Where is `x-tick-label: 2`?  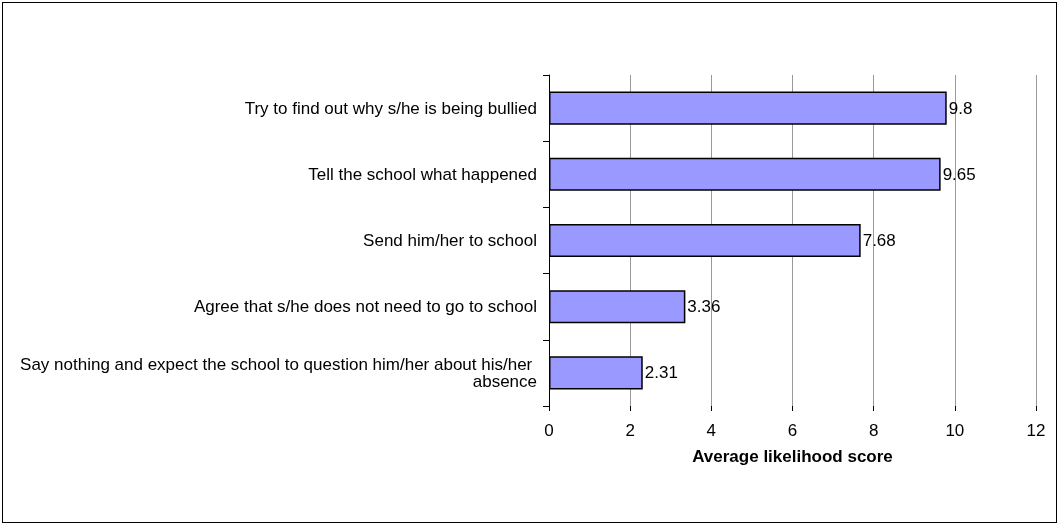 x-tick-label: 2 is located at coordinates (630, 430).